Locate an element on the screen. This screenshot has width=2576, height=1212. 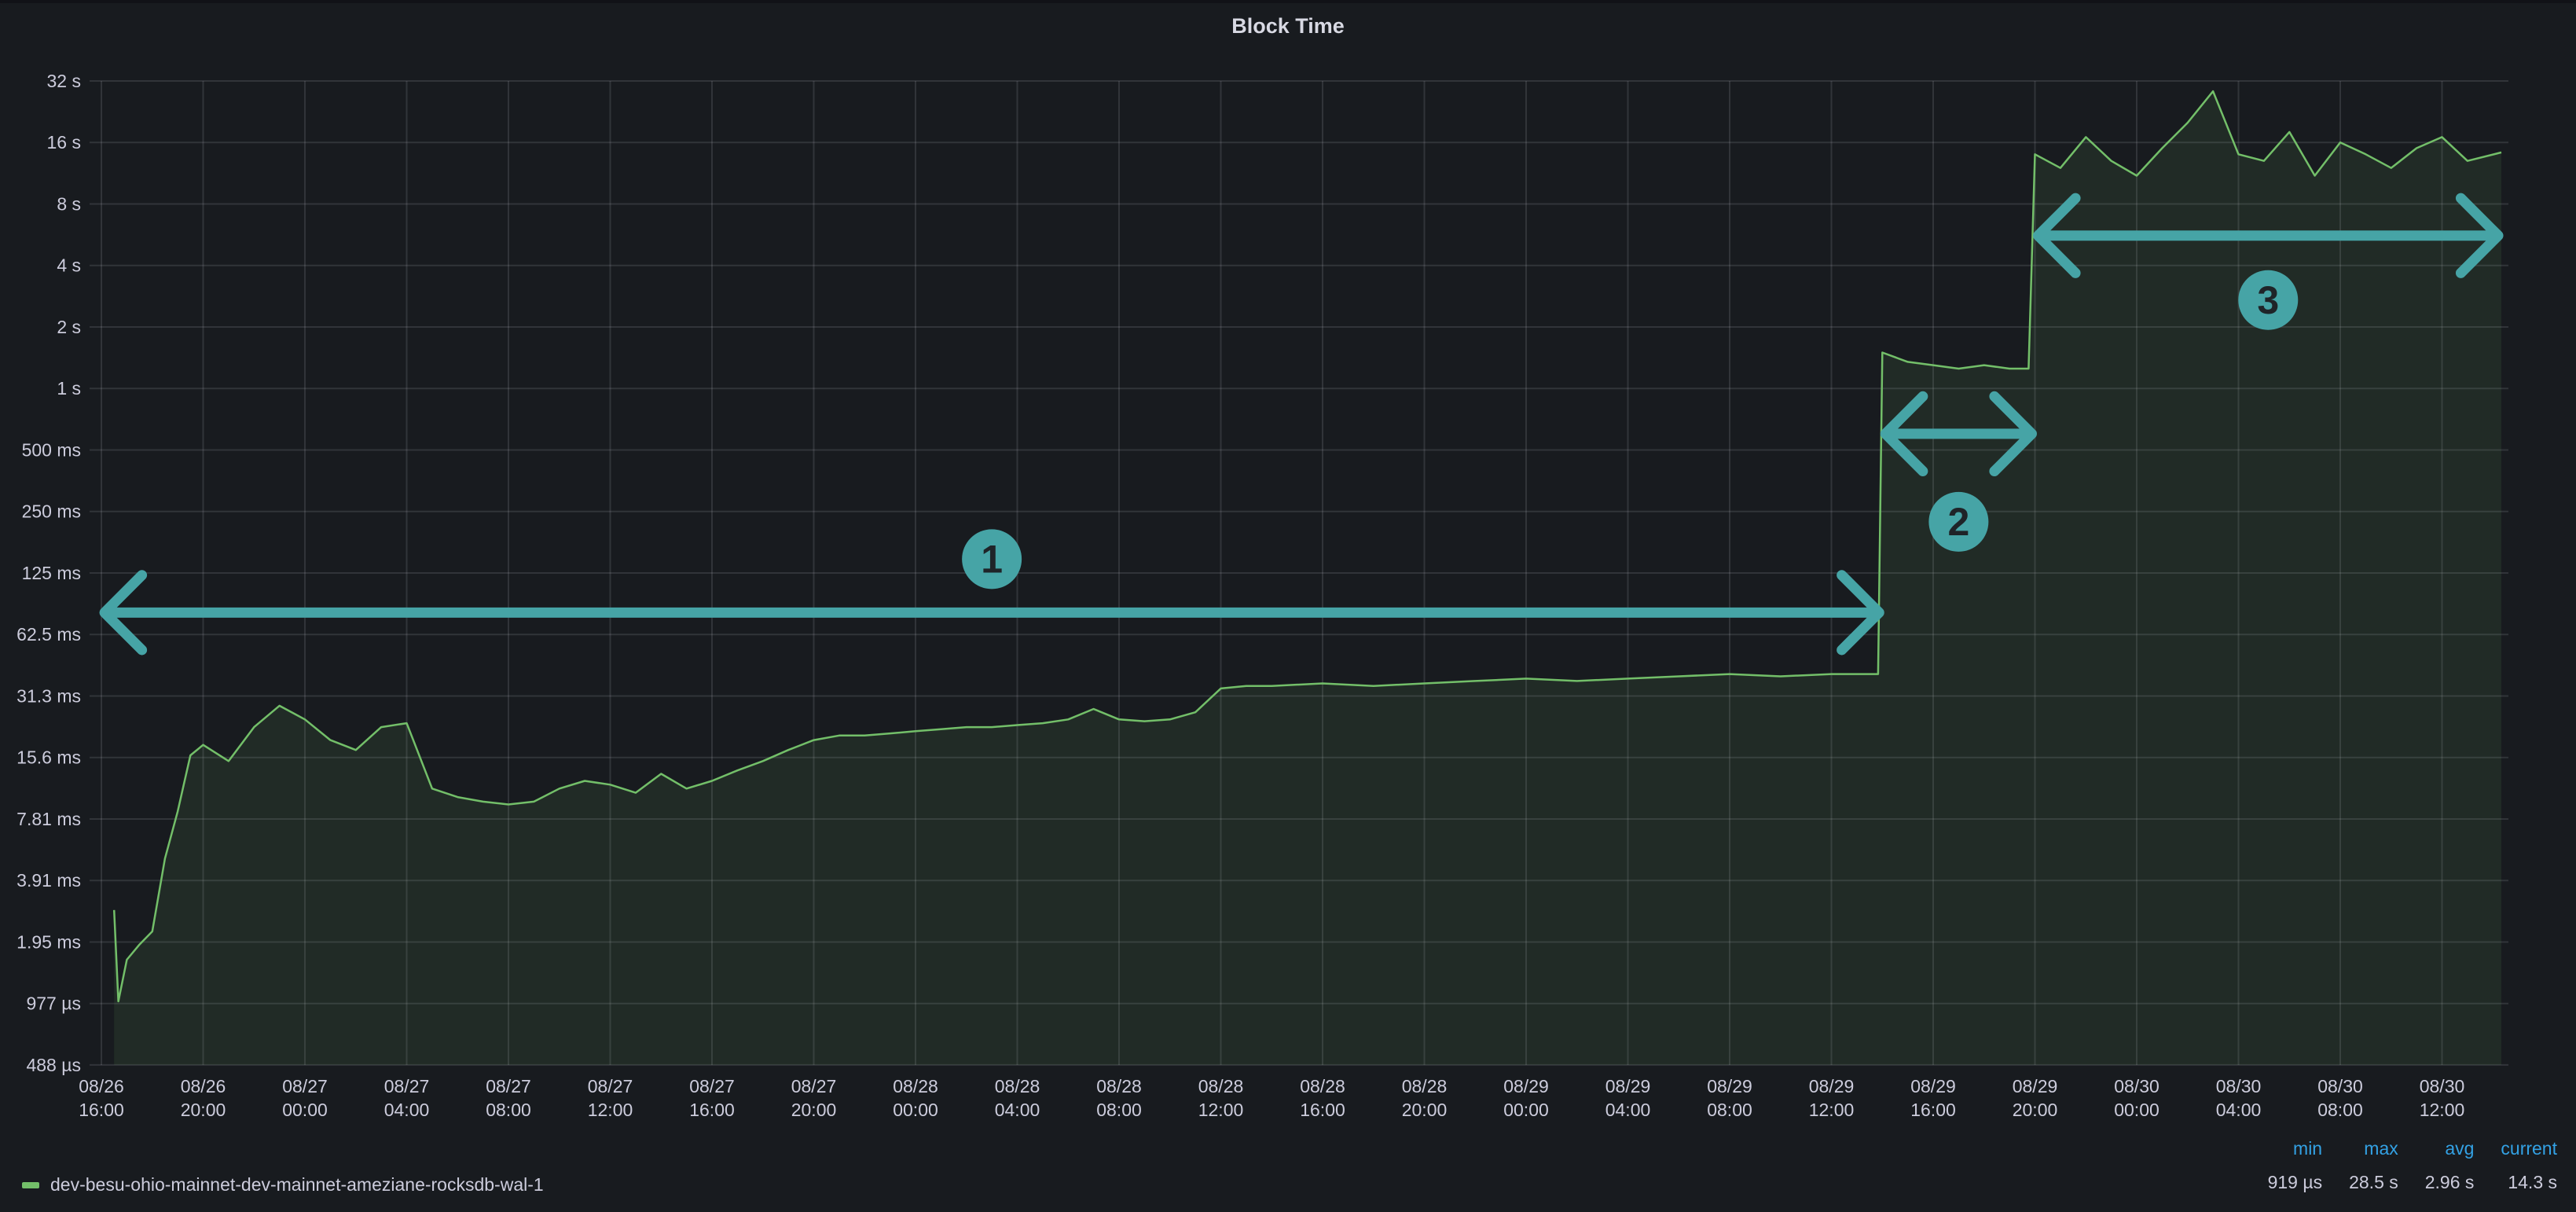
y-tick-label: 15.6 ms is located at coordinates (49, 757).